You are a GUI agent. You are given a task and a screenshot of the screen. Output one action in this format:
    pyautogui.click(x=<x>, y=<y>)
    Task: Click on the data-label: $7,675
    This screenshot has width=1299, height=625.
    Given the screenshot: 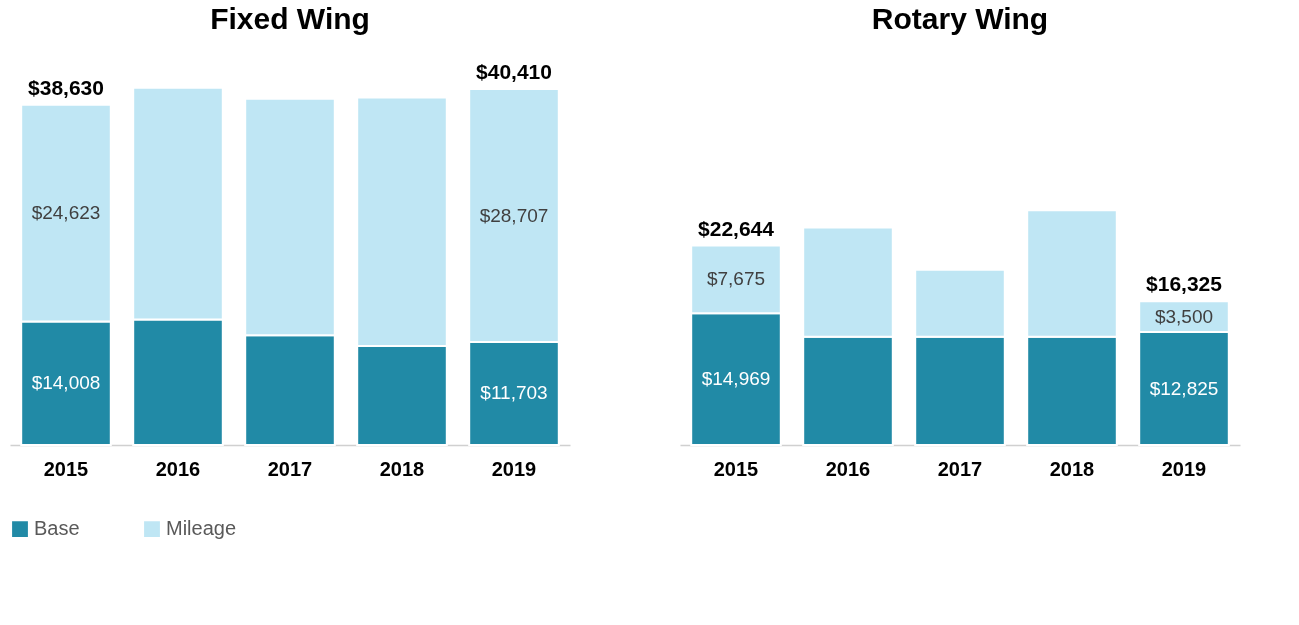 What is the action you would take?
    pyautogui.click(x=736, y=279)
    